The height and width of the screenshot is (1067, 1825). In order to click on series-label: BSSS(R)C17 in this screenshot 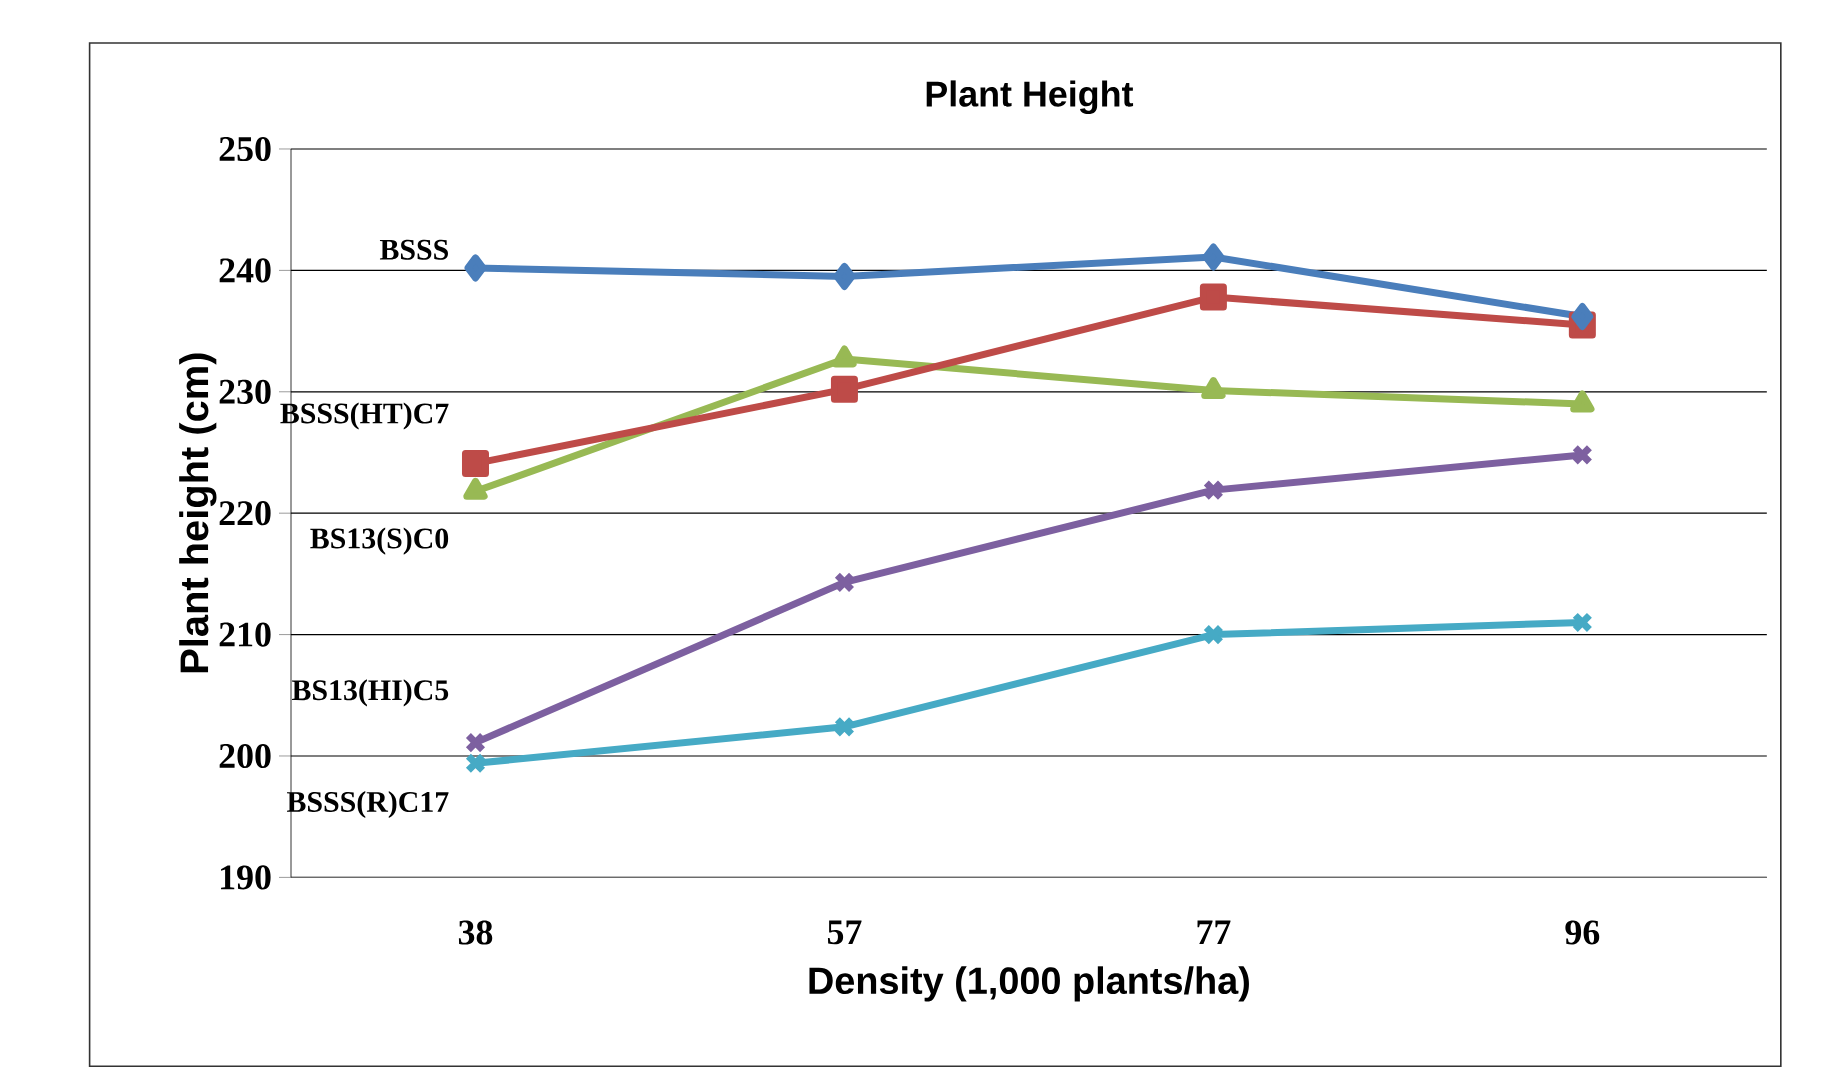, I will do `click(368, 805)`.